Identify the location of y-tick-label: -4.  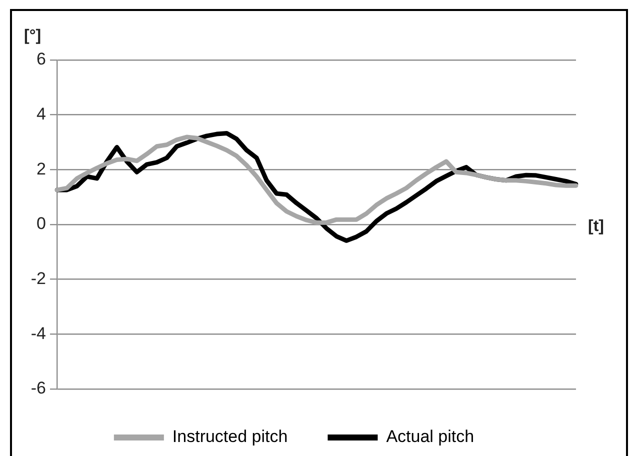
(38, 333).